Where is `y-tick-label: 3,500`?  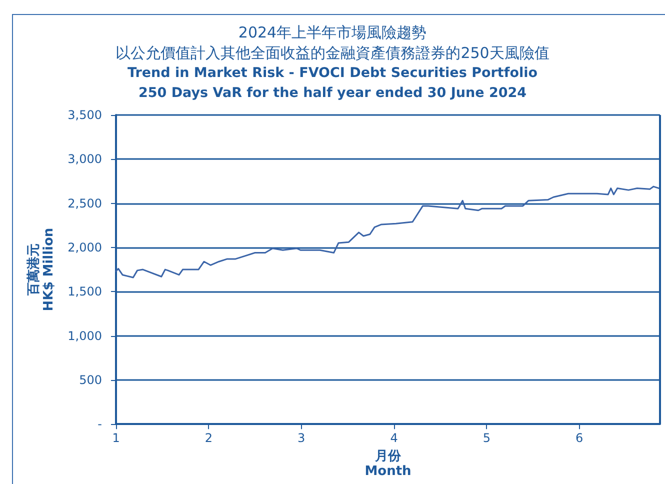 y-tick-label: 3,500 is located at coordinates (85, 115).